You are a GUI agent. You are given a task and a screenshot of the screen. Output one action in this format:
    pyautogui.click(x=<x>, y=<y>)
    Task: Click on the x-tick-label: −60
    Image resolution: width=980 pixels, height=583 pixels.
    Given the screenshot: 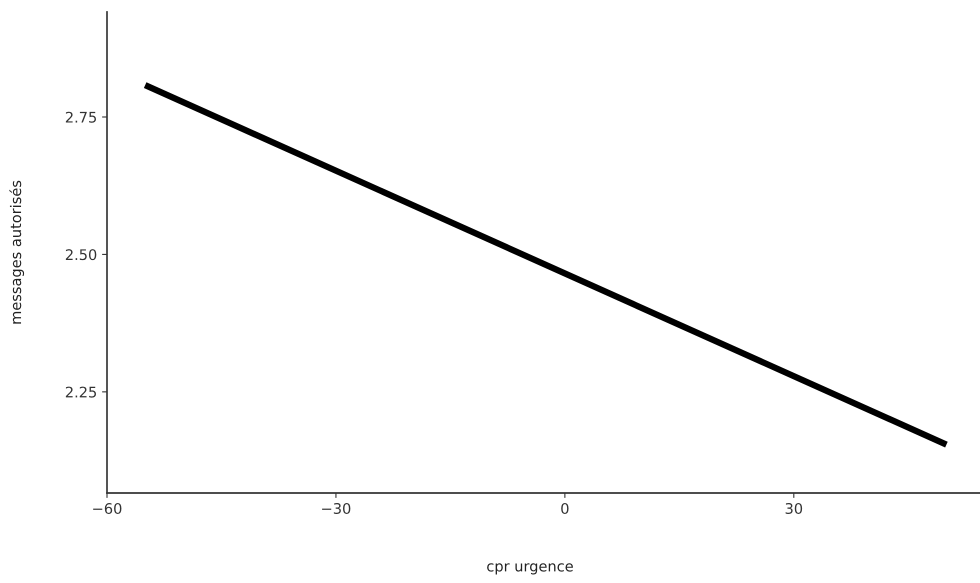 What is the action you would take?
    pyautogui.click(x=107, y=508)
    